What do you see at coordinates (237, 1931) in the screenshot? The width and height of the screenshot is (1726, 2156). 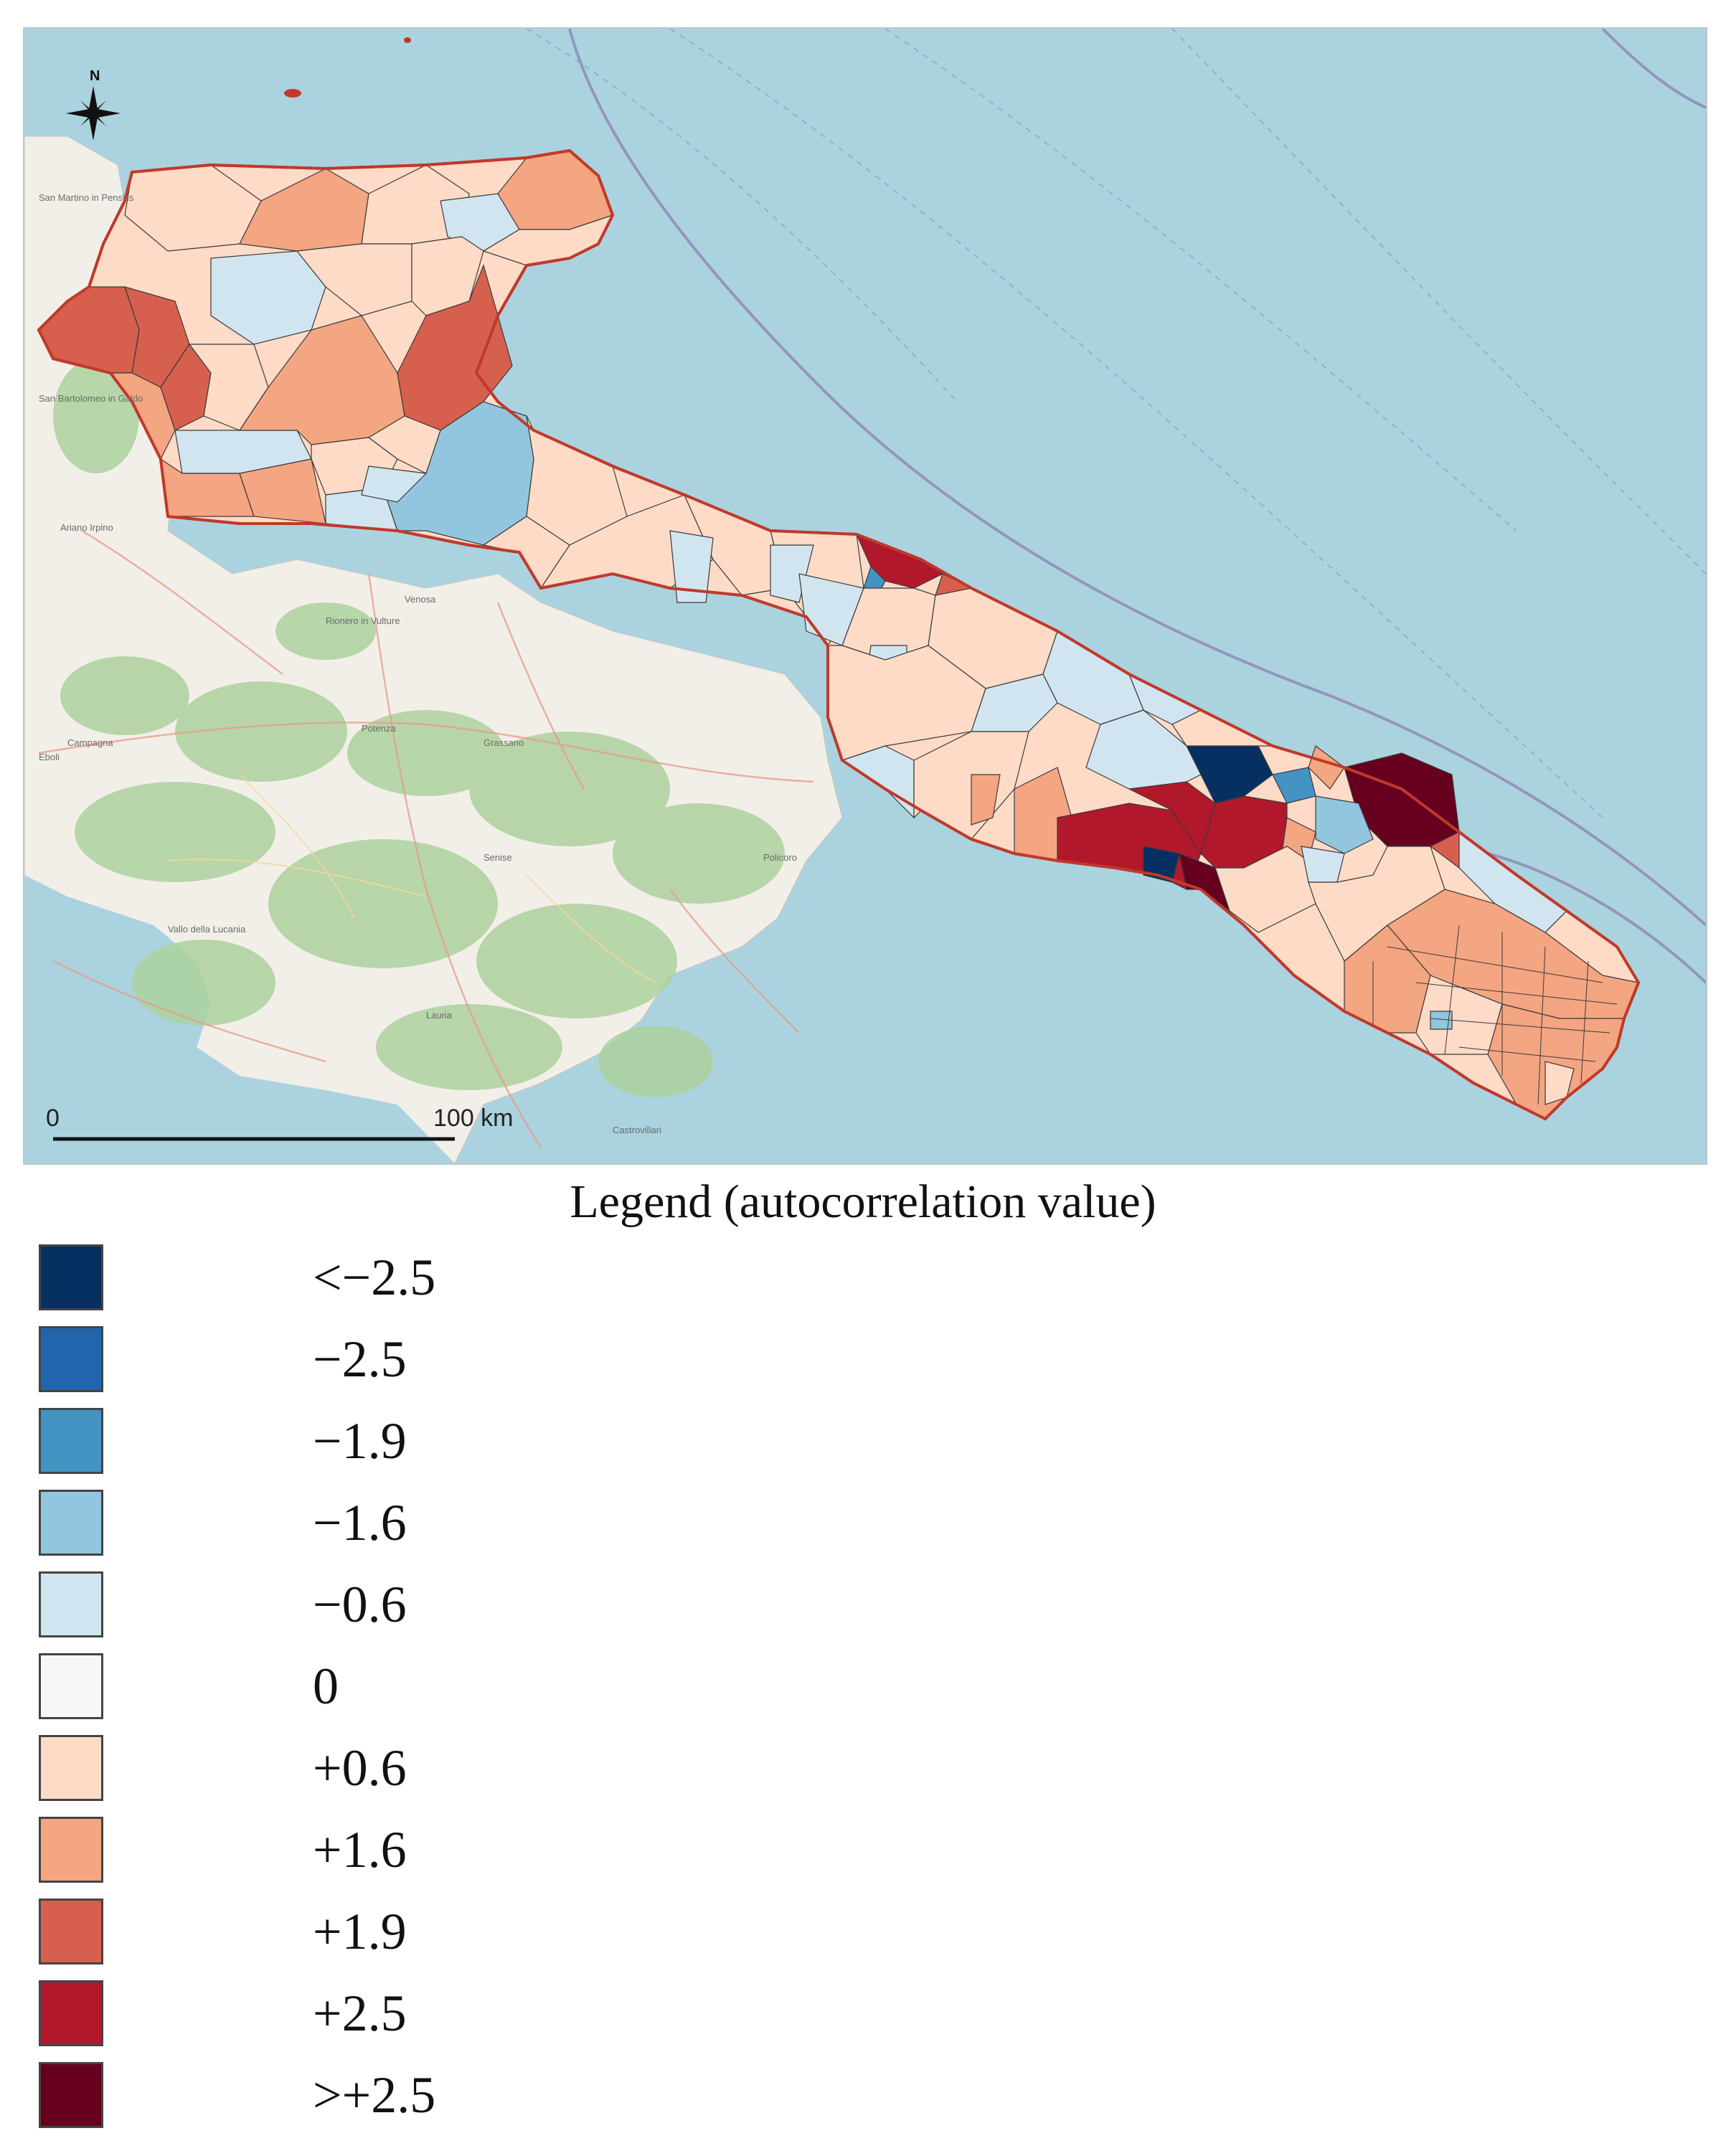 I see `legend-item: +1.9` at bounding box center [237, 1931].